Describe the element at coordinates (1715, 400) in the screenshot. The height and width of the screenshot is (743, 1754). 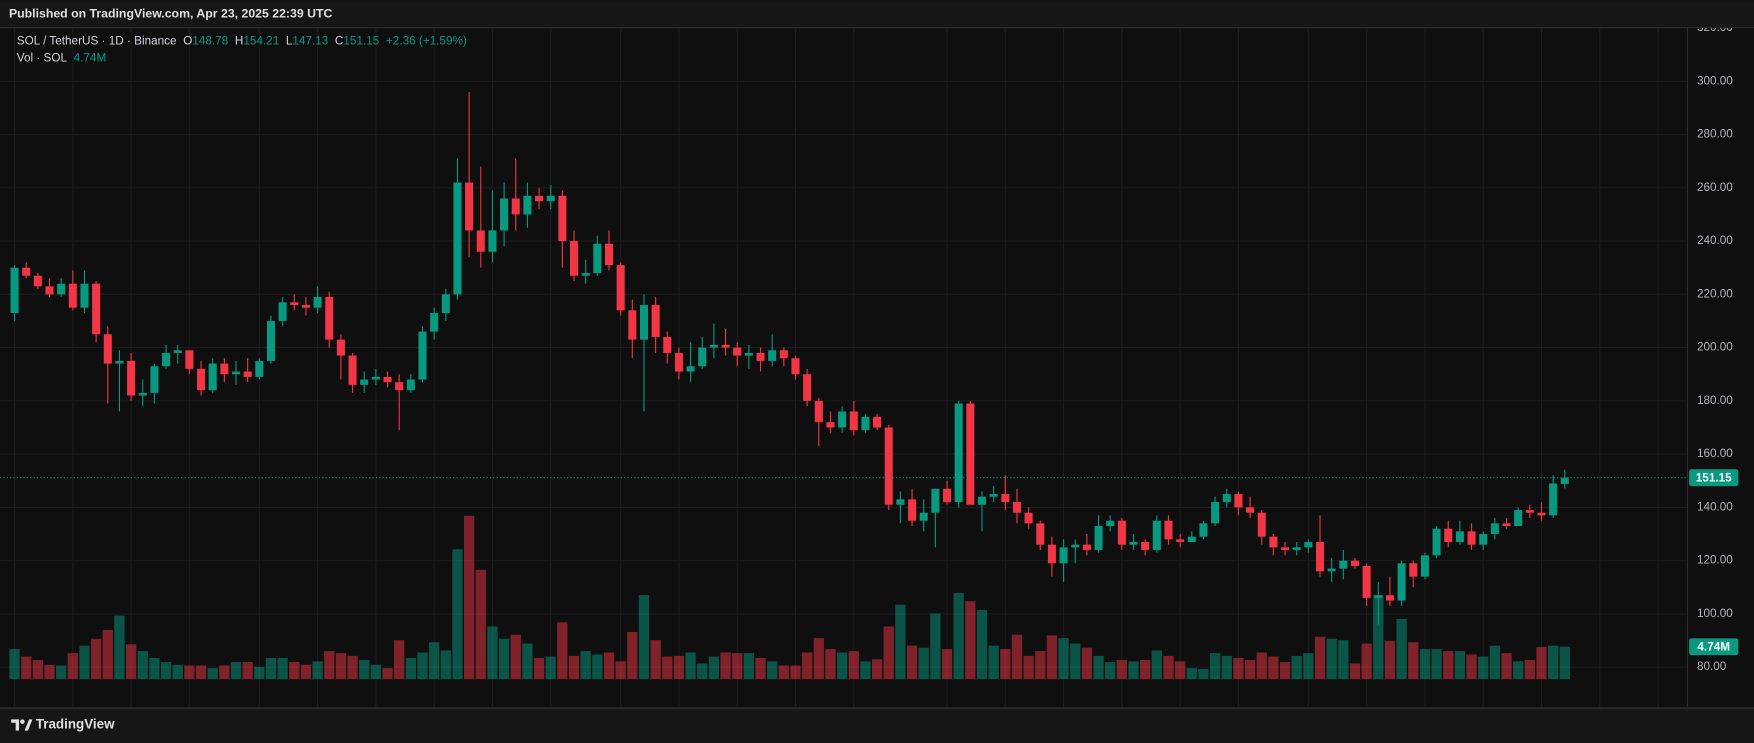
I see `y-tick-label: 180.00` at that location.